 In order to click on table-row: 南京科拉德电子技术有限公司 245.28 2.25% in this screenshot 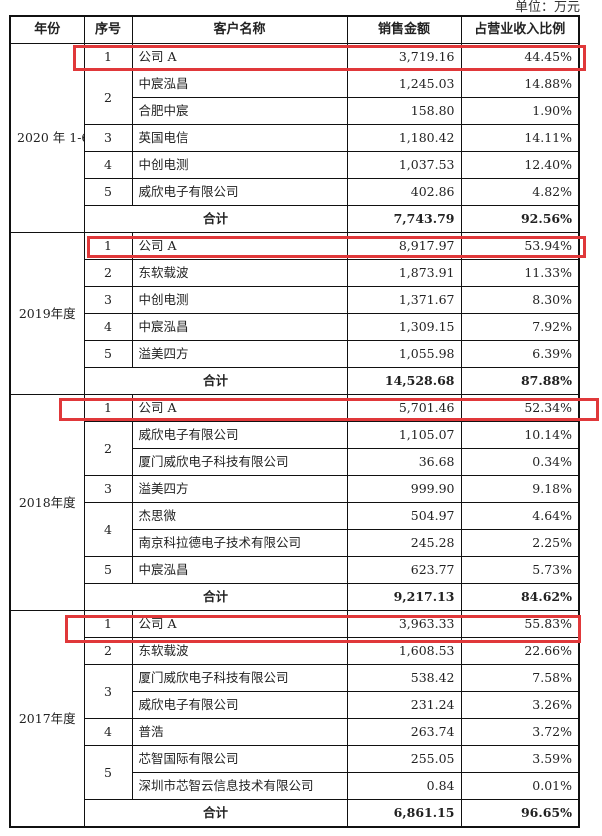, I will do `click(295, 543)`.